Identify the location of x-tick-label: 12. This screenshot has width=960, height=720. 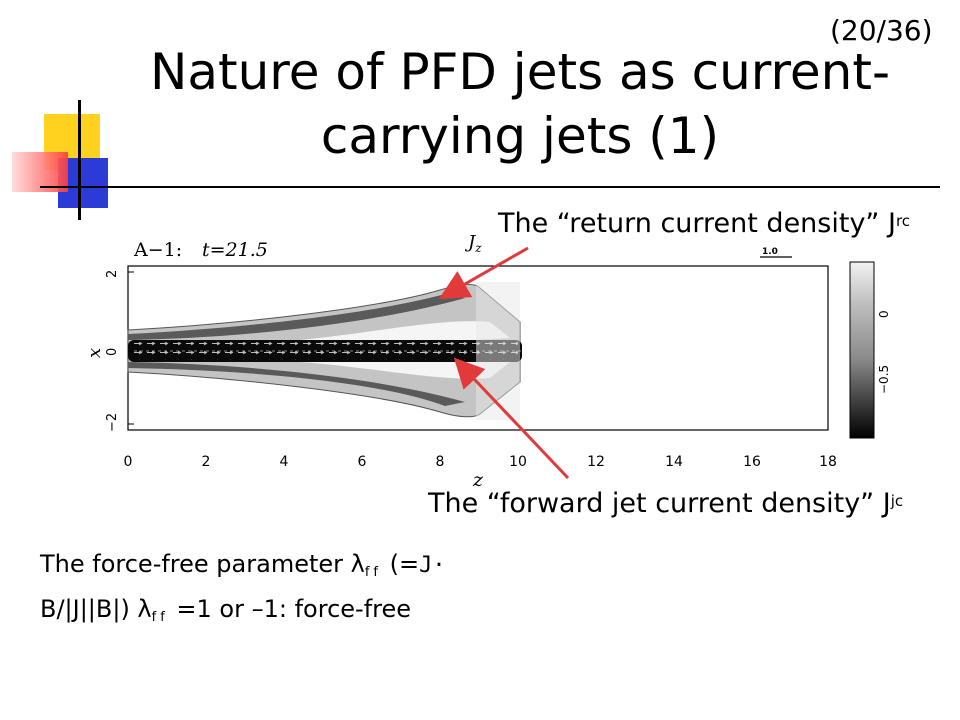
(596, 462).